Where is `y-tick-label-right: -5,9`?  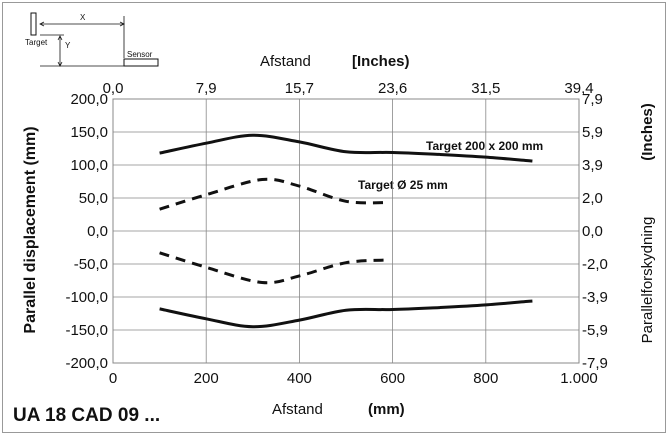 y-tick-label-right: -5,9 is located at coordinates (595, 330).